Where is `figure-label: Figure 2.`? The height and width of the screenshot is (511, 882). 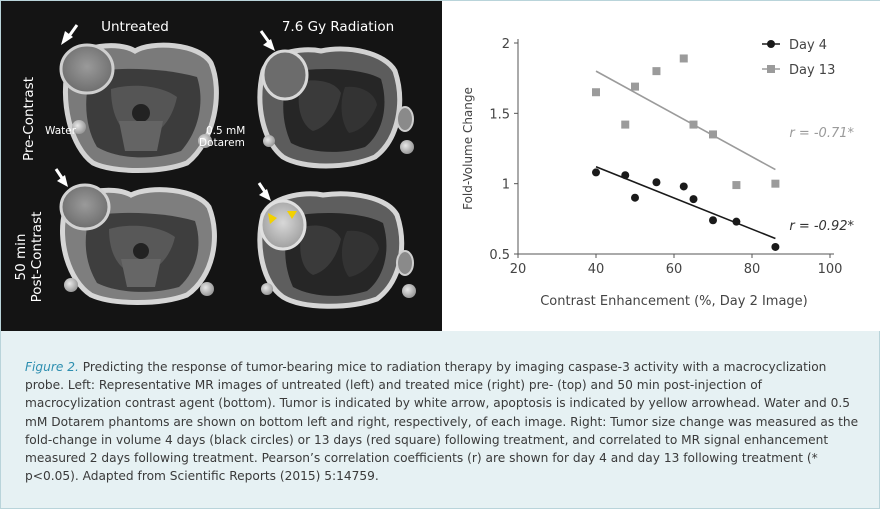
figure-label: Figure 2. is located at coordinates (52, 367).